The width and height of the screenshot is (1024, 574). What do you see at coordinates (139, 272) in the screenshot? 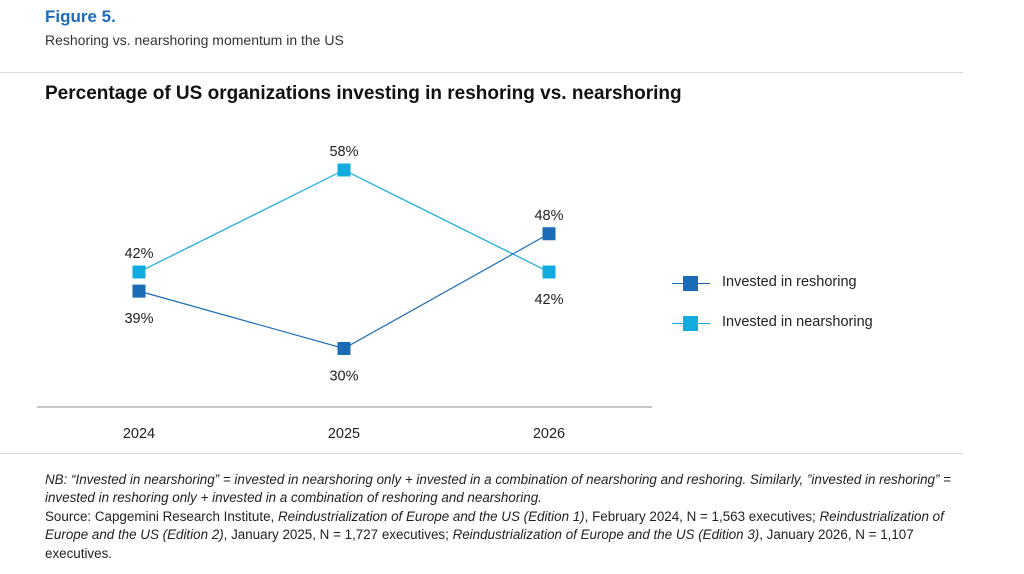
I see `marker-nearshoring-2024` at bounding box center [139, 272].